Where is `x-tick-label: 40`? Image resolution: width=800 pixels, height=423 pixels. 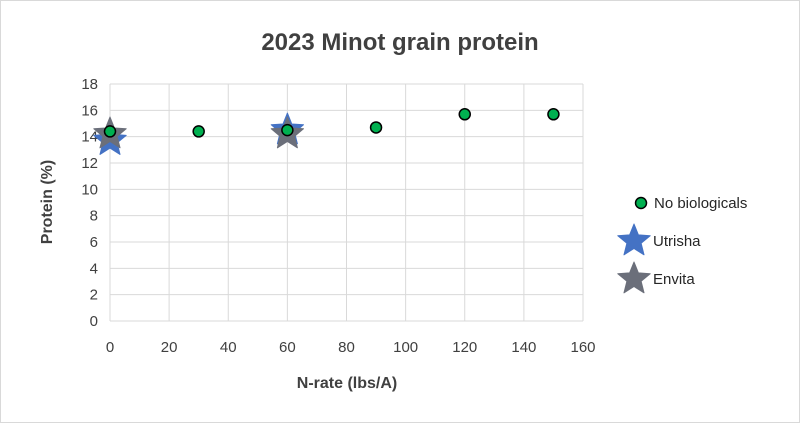 x-tick-label: 40 is located at coordinates (228, 347).